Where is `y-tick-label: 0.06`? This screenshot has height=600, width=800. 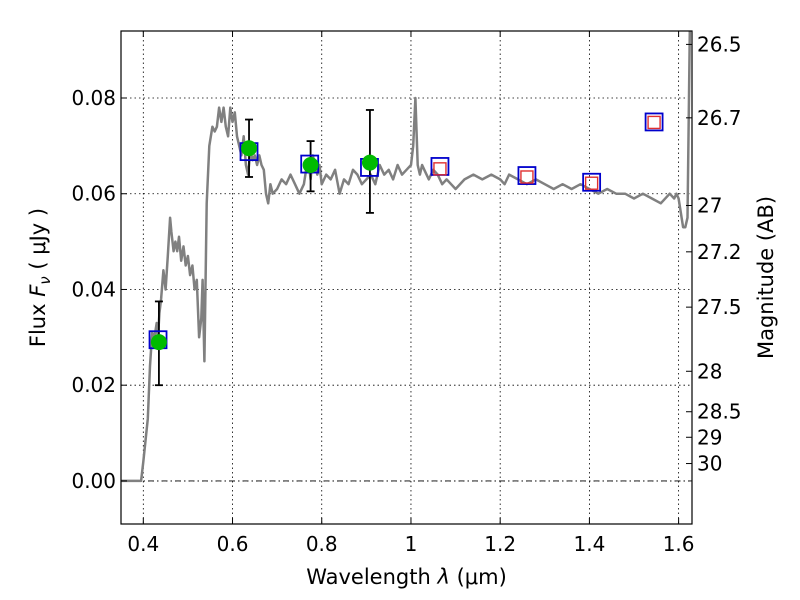 y-tick-label: 0.06 is located at coordinates (93, 194).